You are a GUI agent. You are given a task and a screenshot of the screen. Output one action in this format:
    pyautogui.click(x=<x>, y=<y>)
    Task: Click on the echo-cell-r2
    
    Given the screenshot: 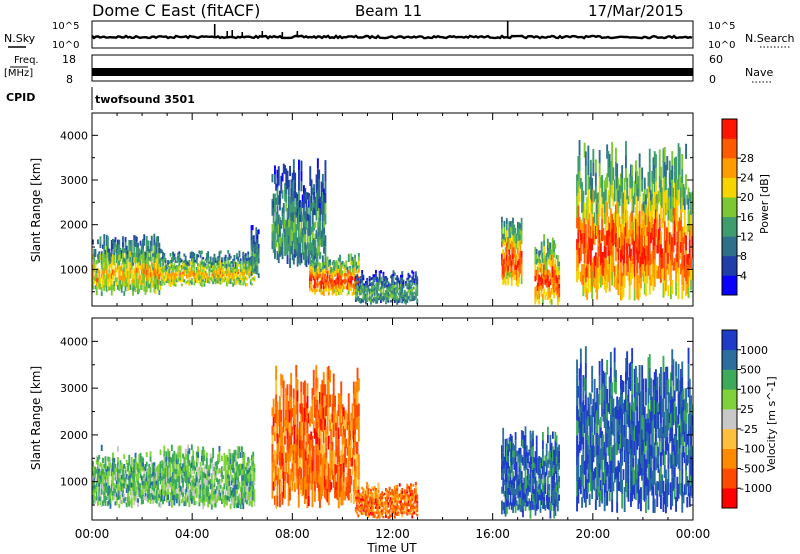 What is the action you would take?
    pyautogui.click(x=251, y=228)
    